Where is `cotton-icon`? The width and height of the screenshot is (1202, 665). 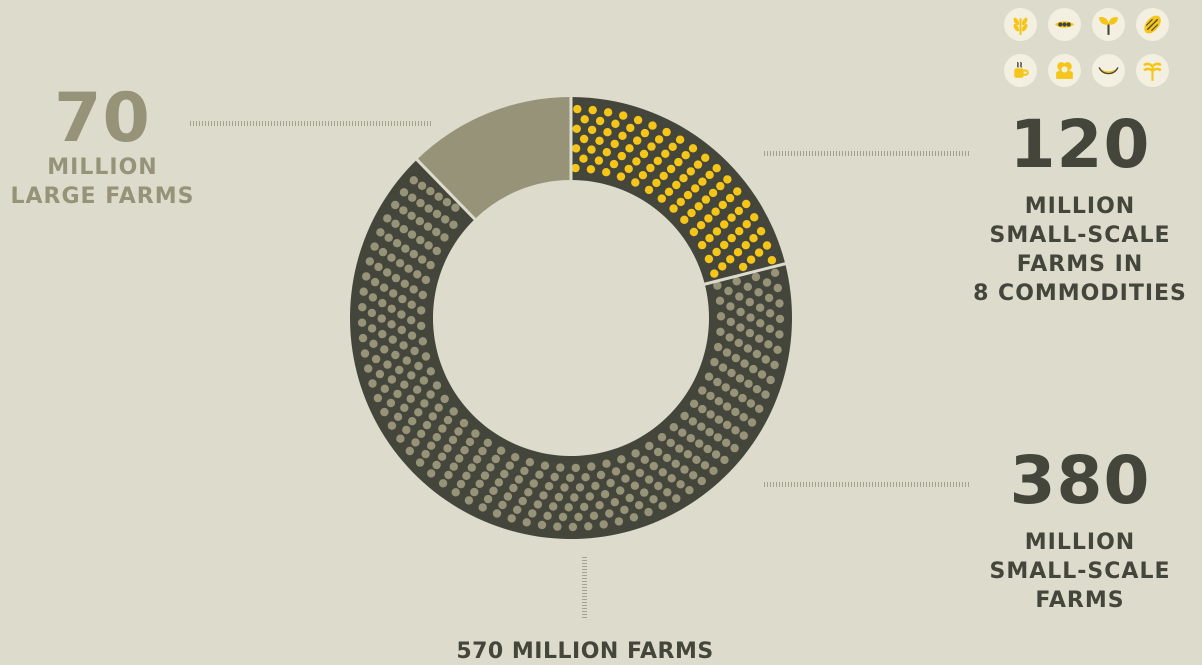
cotton-icon is located at coordinates (1064, 70).